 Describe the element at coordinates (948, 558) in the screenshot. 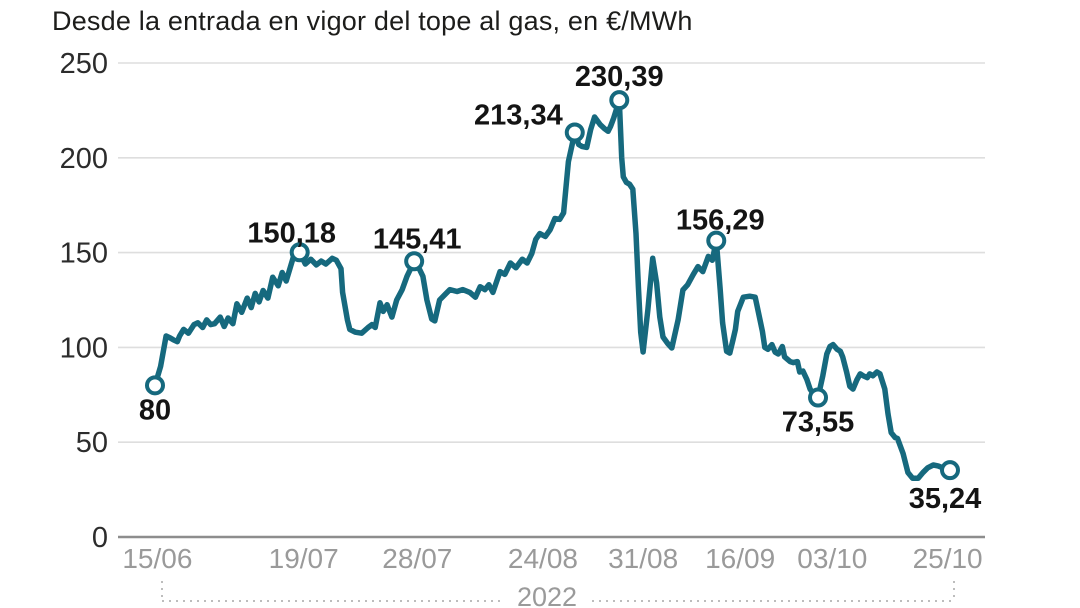

I see `x-tick-label: 25/10` at that location.